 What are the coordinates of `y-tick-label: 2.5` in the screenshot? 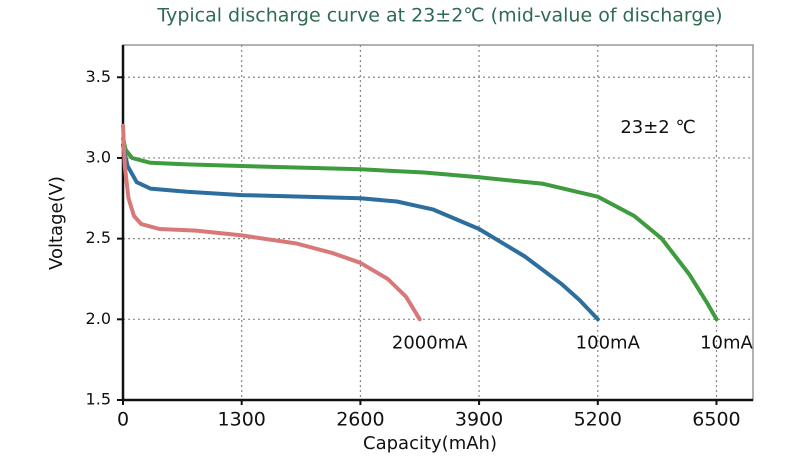 It's located at (98, 237).